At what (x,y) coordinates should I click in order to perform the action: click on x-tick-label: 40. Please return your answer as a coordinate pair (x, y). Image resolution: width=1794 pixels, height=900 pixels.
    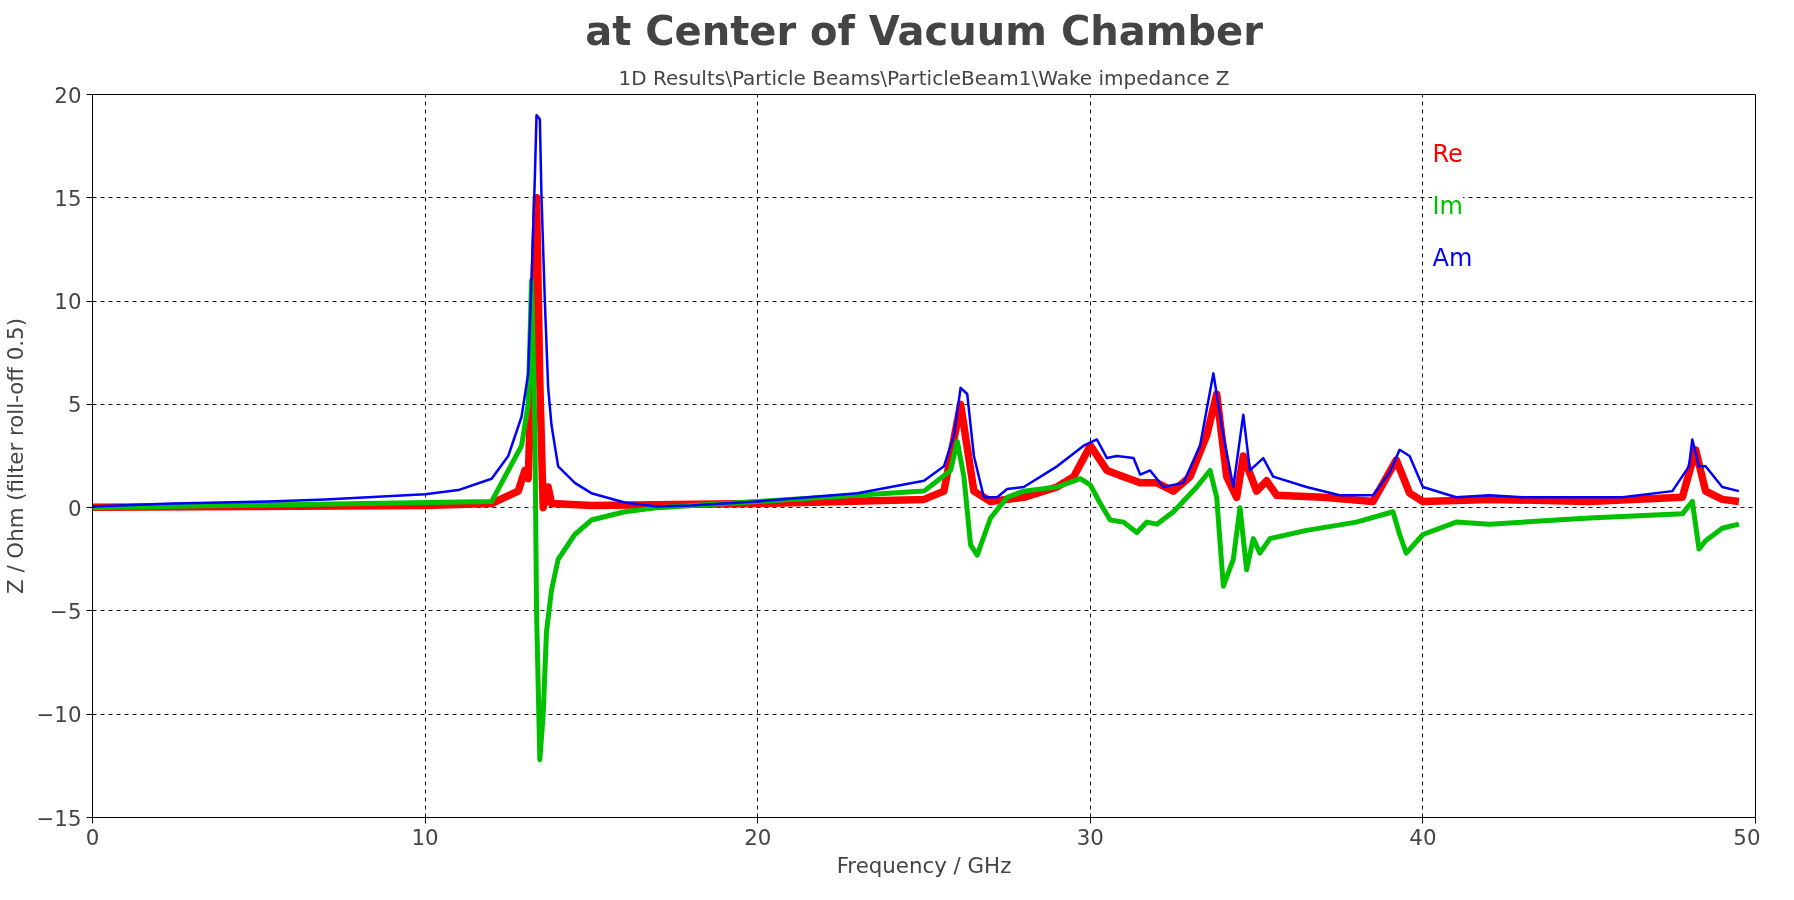
    Looking at the image, I should click on (1423, 837).